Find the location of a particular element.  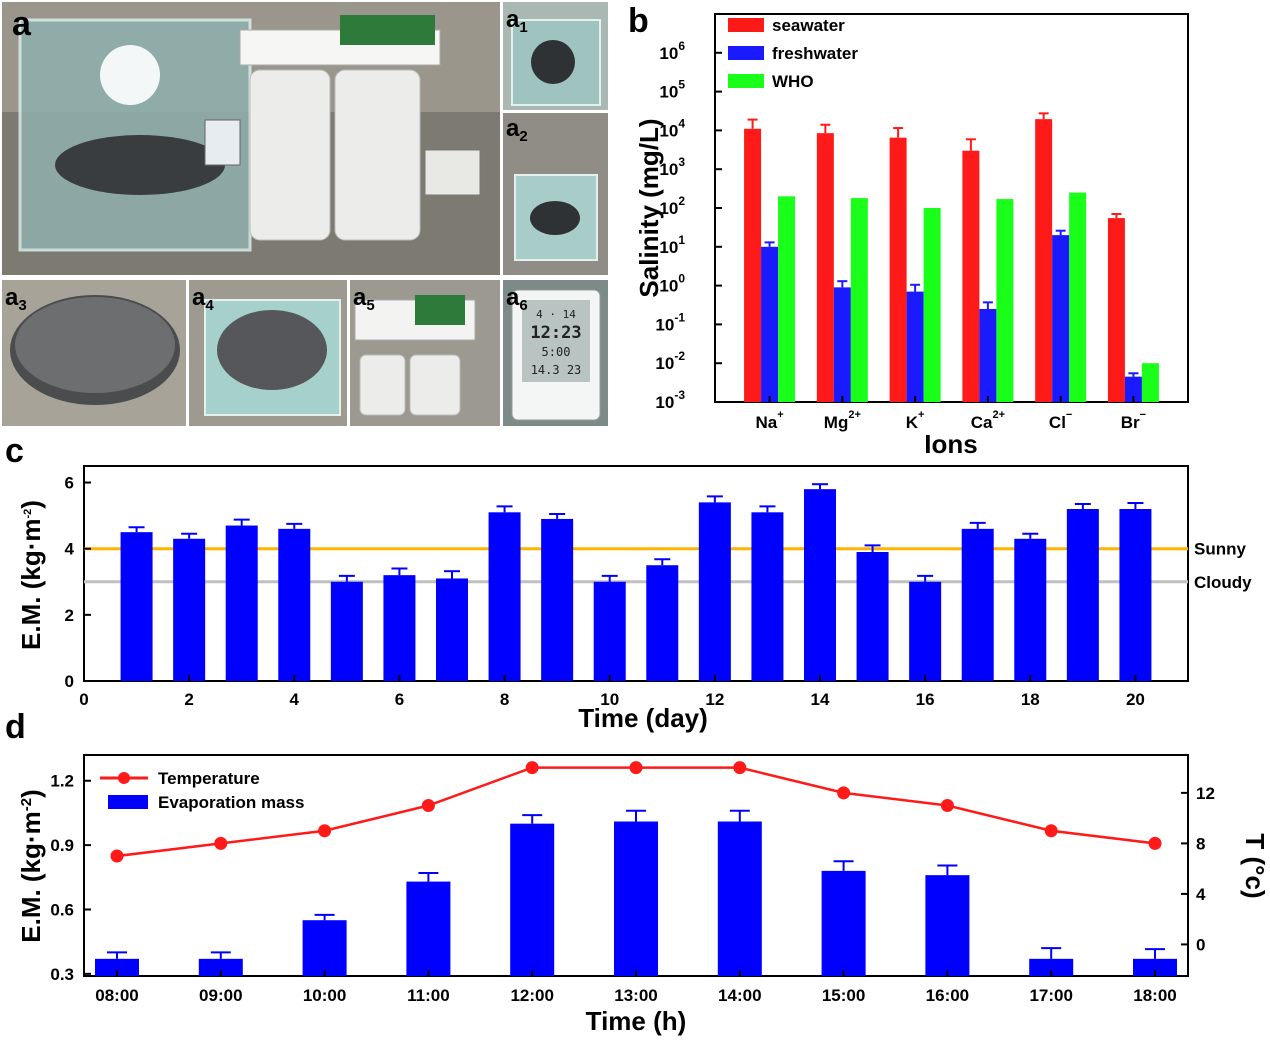

chart-d-x-title: Time (h) is located at coordinates (636, 1021).